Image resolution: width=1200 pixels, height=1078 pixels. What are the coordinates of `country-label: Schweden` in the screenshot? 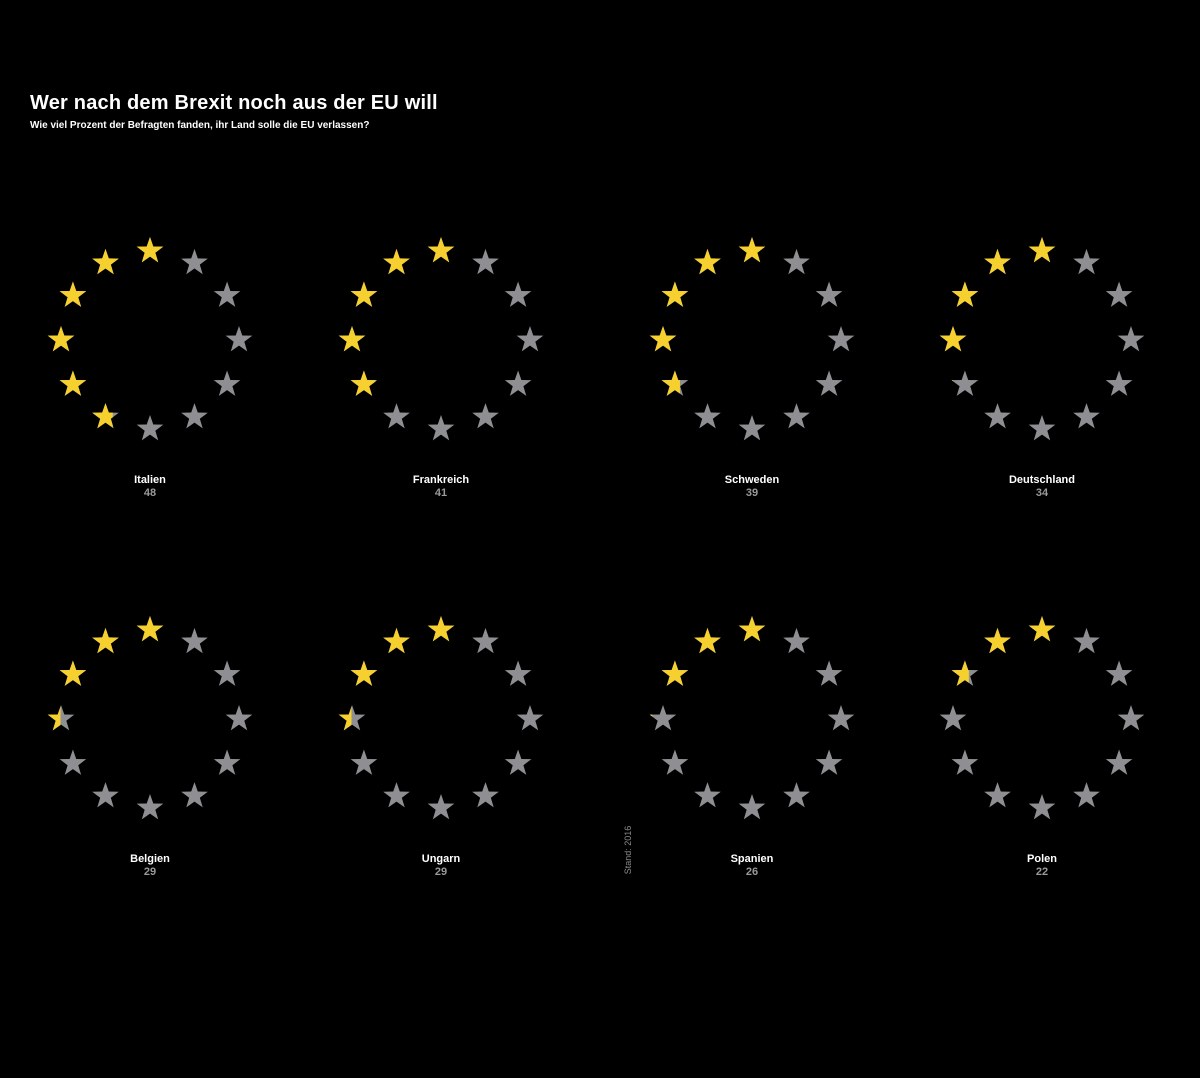 It's located at (752, 480).